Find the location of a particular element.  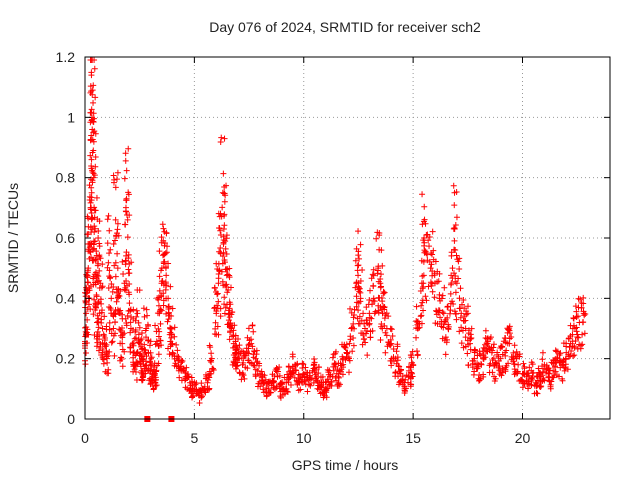

x-tick-label: 10 is located at coordinates (304, 438).